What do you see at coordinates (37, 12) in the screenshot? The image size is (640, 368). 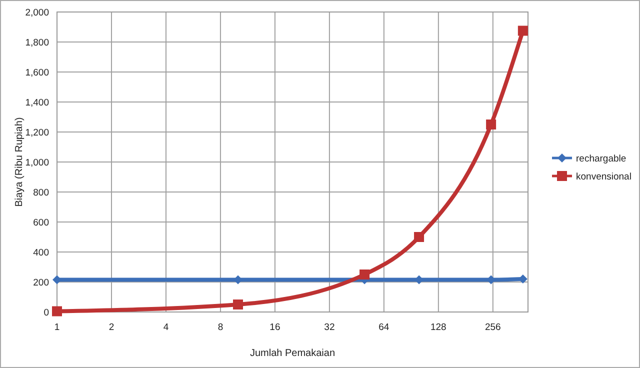 I see `y-tick-label: 2,000` at bounding box center [37, 12].